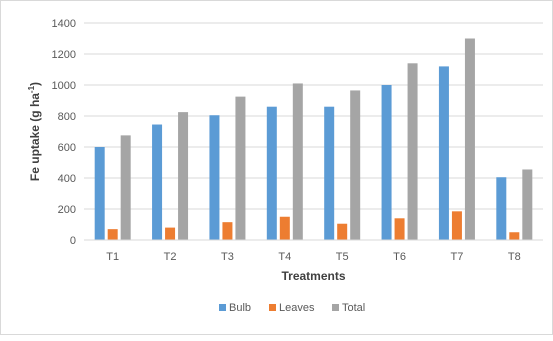 Image resolution: width=553 pixels, height=341 pixels. Describe the element at coordinates (227, 257) in the screenshot. I see `x-tick-label: T3` at that location.